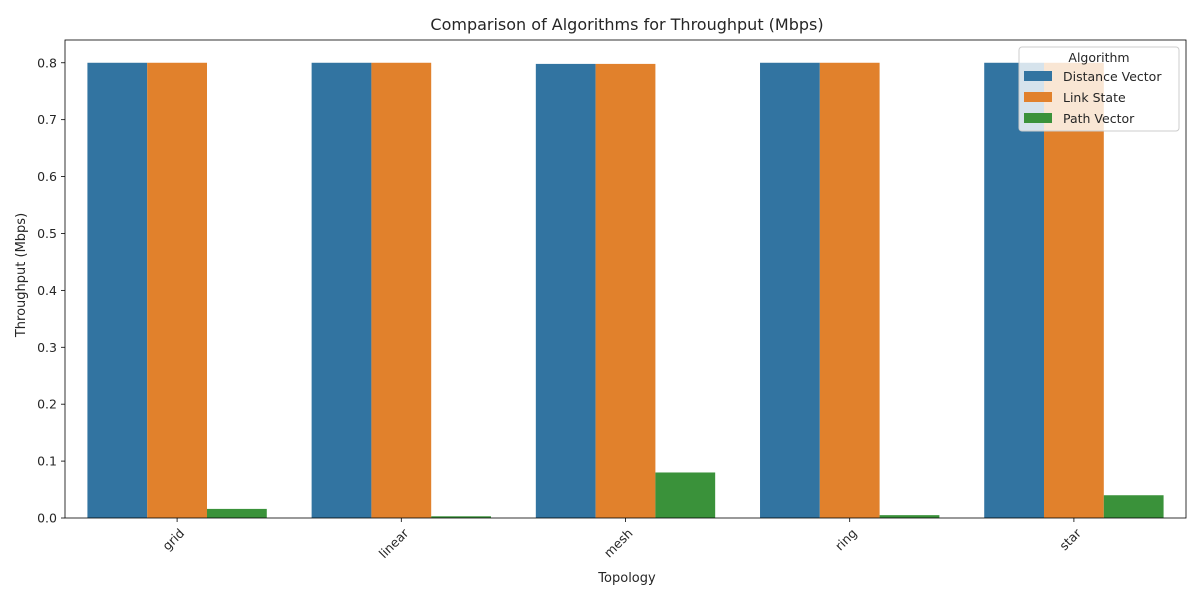  Describe the element at coordinates (1094, 97) in the screenshot. I see `legend-label-link-state: Link State` at that location.